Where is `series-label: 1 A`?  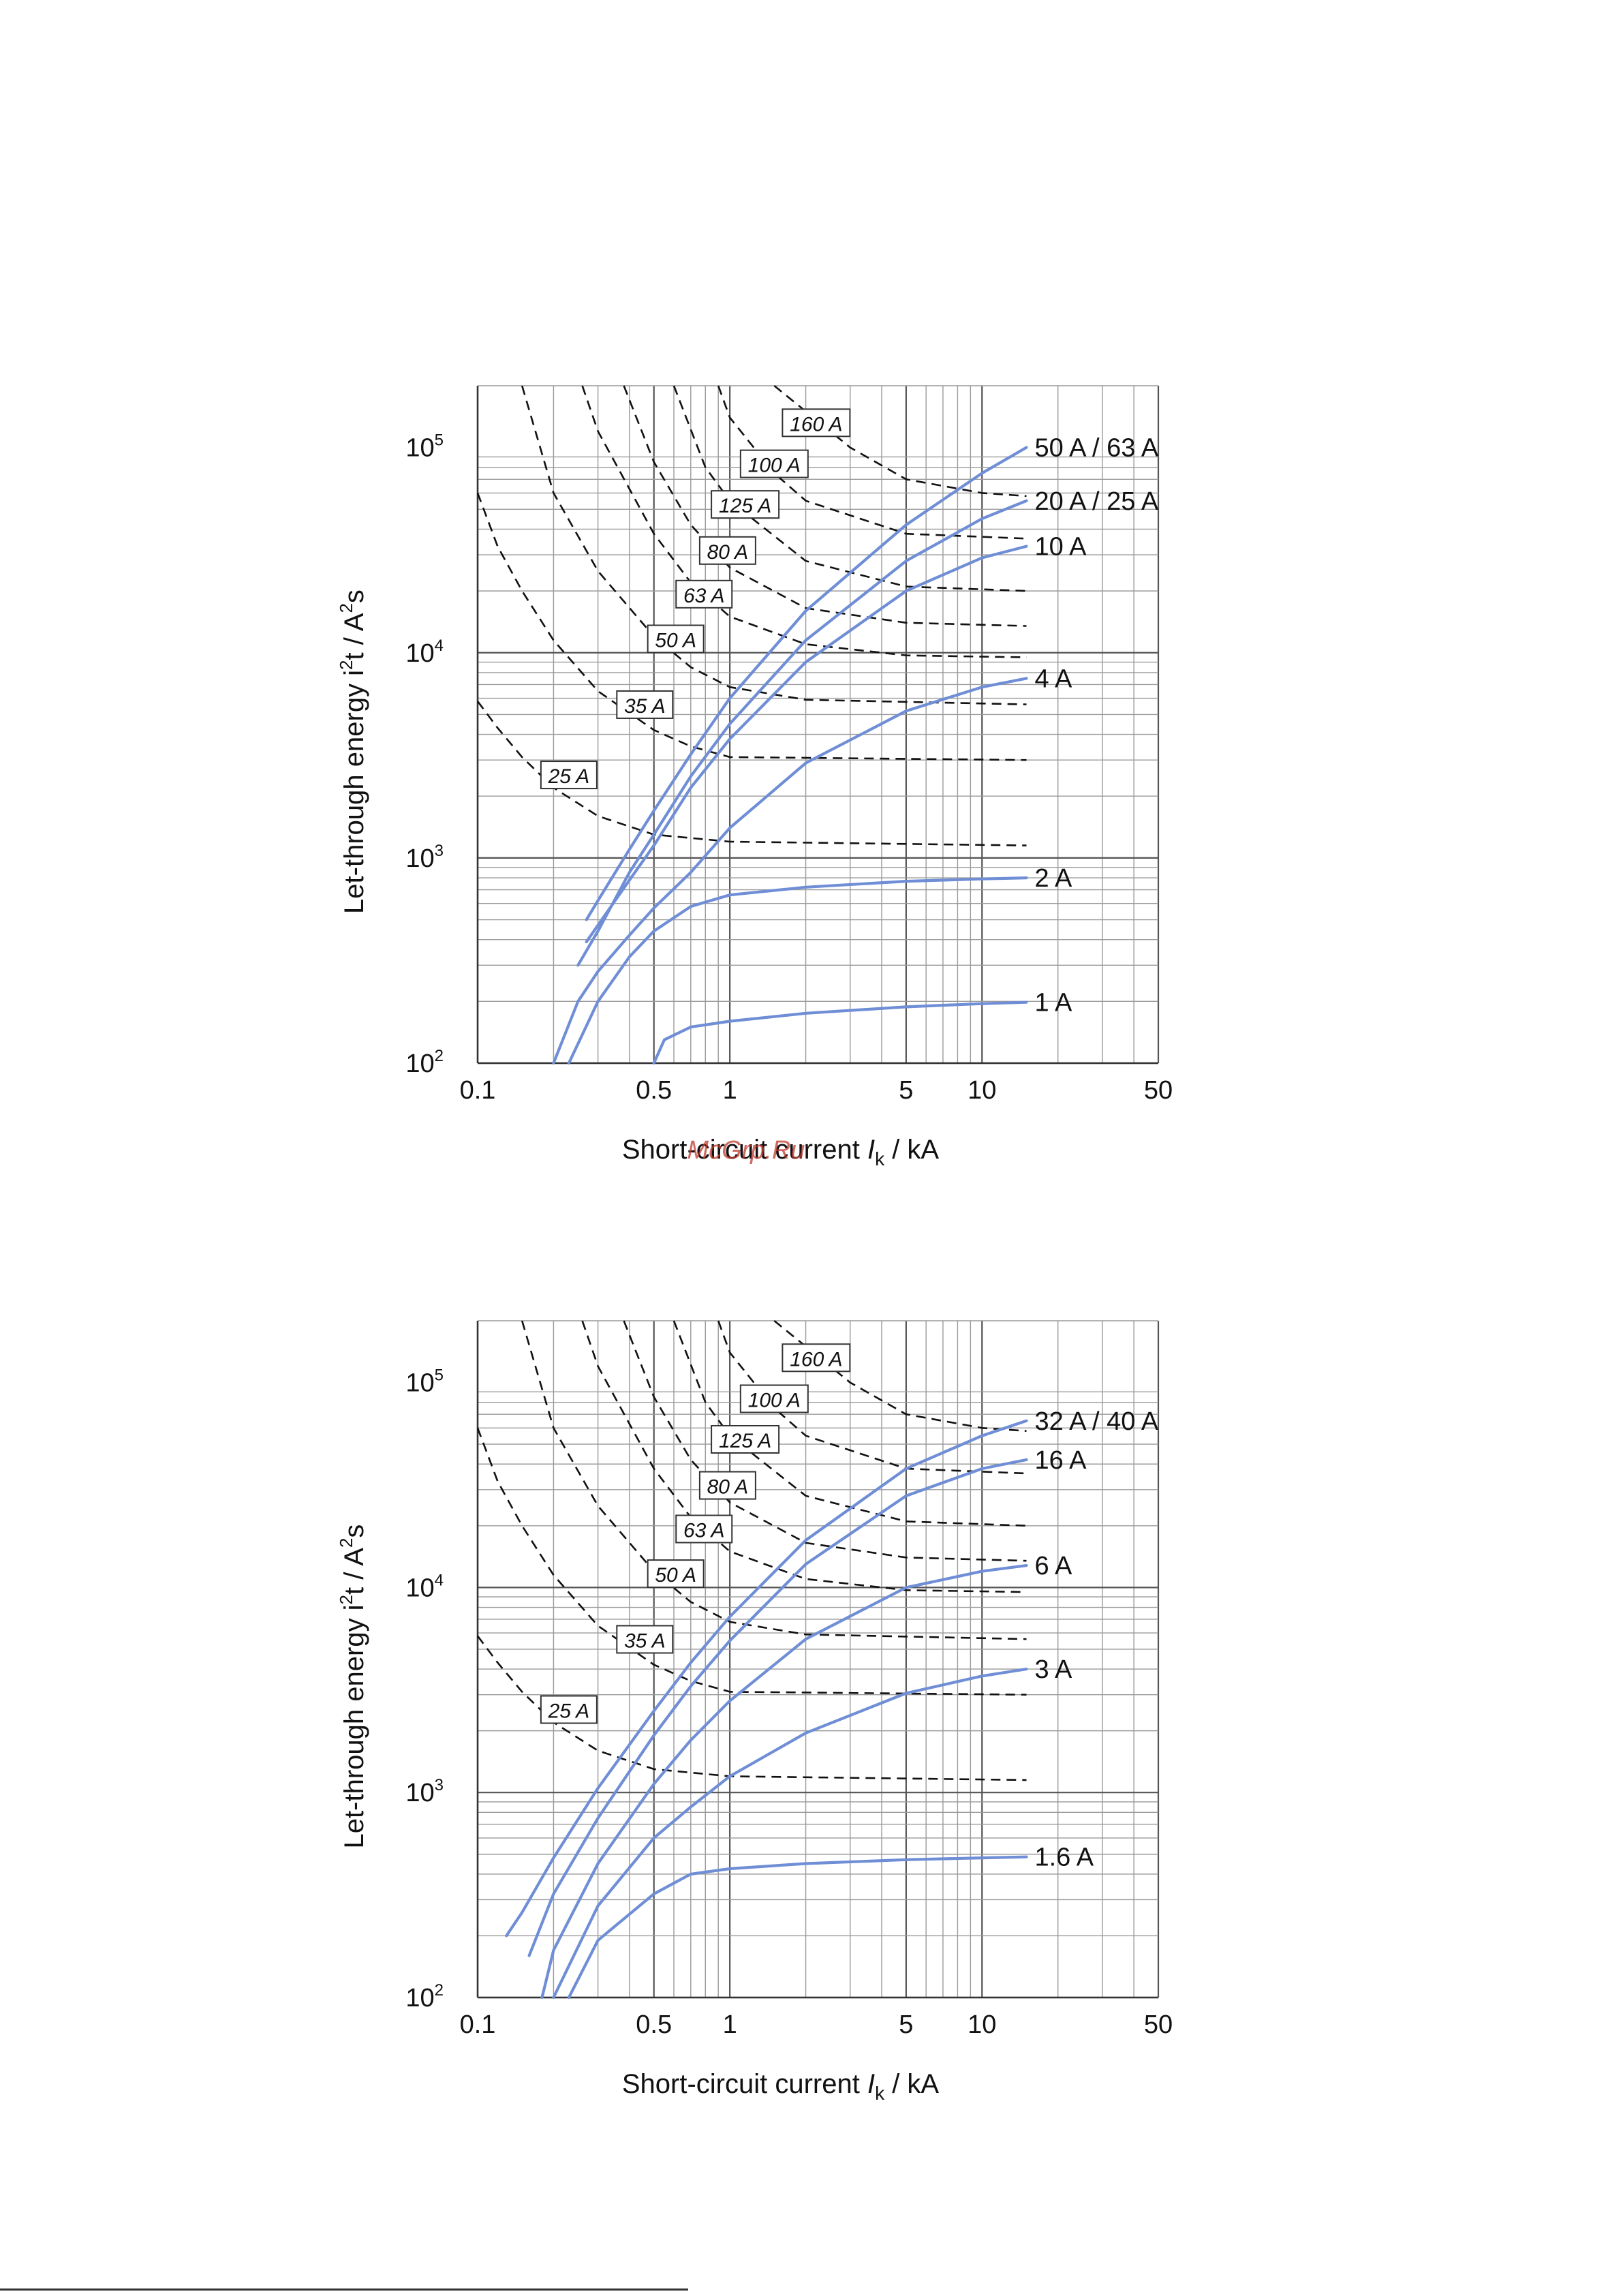 series-label: 1 A is located at coordinates (1053, 1003).